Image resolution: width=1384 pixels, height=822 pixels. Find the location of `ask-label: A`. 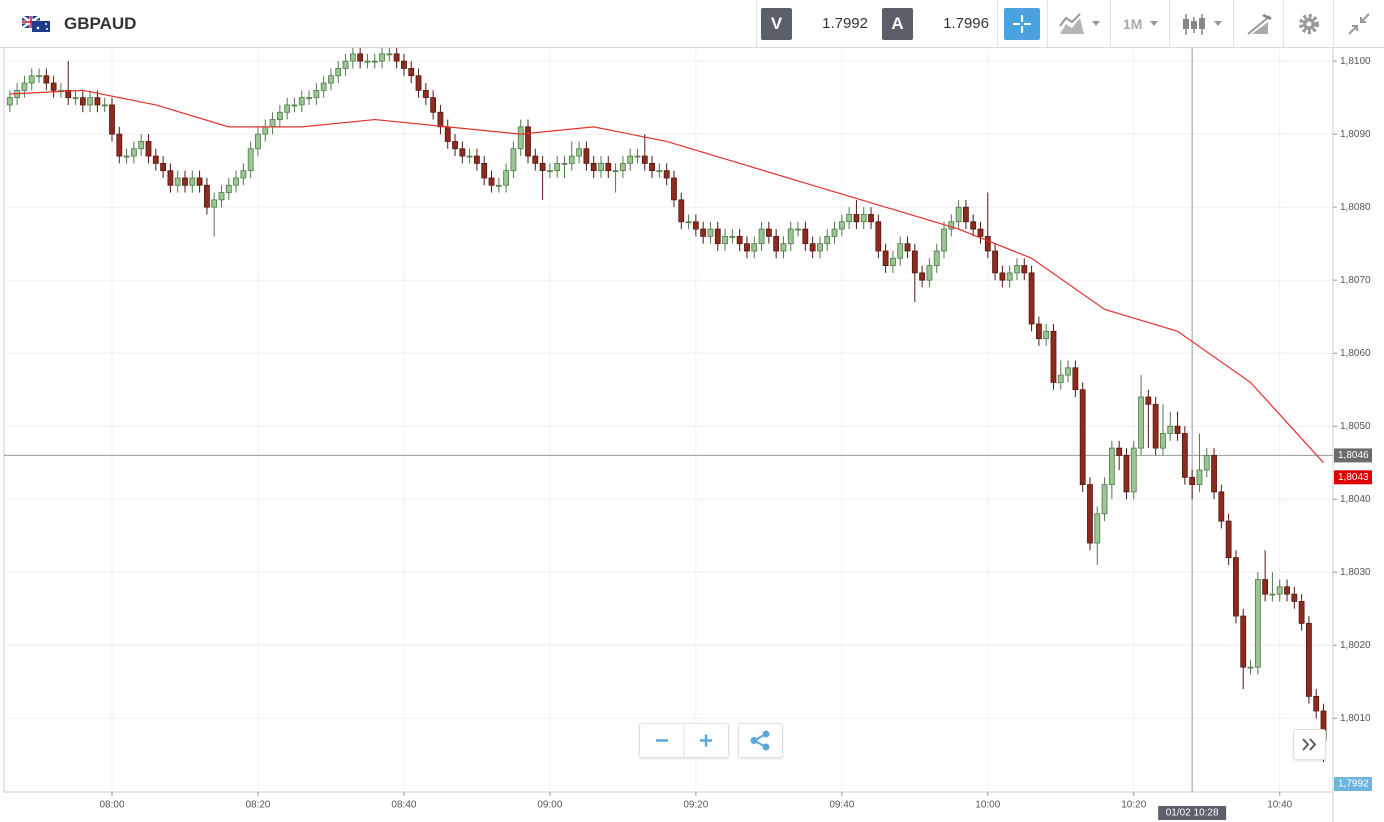

ask-label: A is located at coordinates (897, 24).